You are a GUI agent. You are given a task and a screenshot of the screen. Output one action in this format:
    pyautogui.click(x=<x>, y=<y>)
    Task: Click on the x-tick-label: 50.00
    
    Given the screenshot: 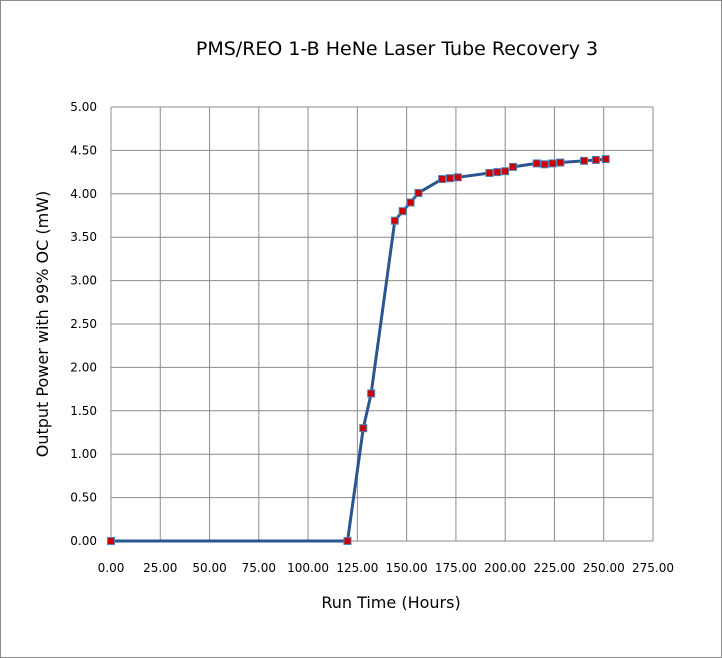 What is the action you would take?
    pyautogui.click(x=209, y=568)
    